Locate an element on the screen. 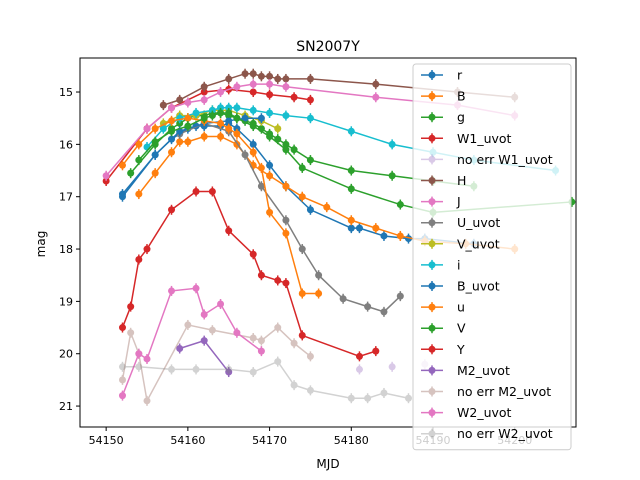  x-tick-label: 54180 is located at coordinates (351, 440).